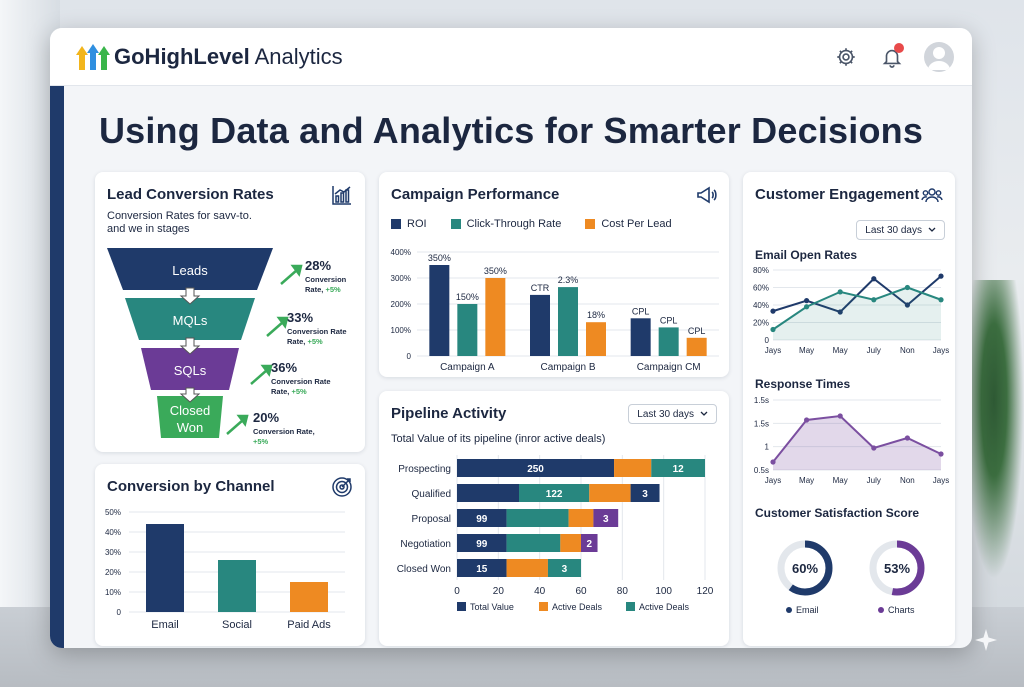 The height and width of the screenshot is (687, 1024). Describe the element at coordinates (568, 280) in the screenshot. I see `bar-data-label: 2.3%` at that location.